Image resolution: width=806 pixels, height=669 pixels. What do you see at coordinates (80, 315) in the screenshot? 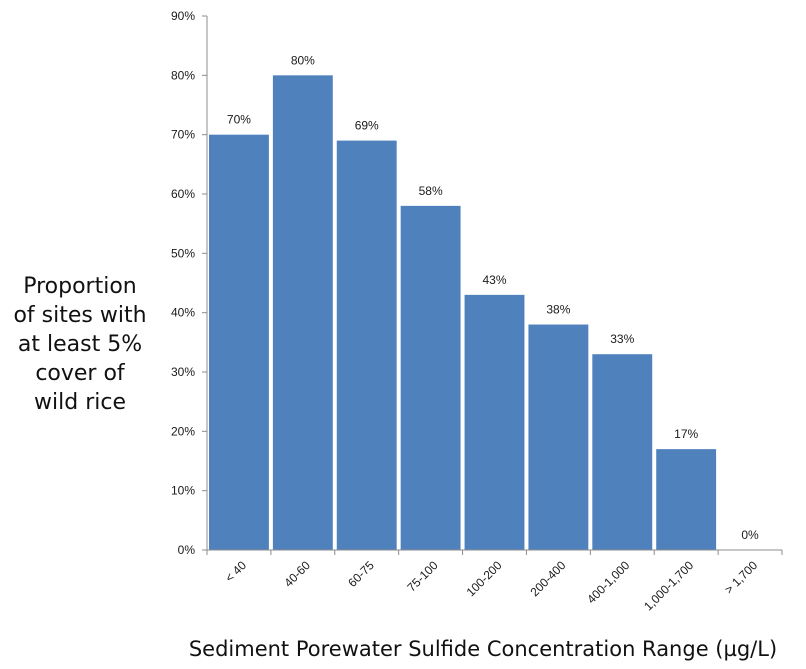
I see `y-axis-title-line: of sites with` at bounding box center [80, 315].